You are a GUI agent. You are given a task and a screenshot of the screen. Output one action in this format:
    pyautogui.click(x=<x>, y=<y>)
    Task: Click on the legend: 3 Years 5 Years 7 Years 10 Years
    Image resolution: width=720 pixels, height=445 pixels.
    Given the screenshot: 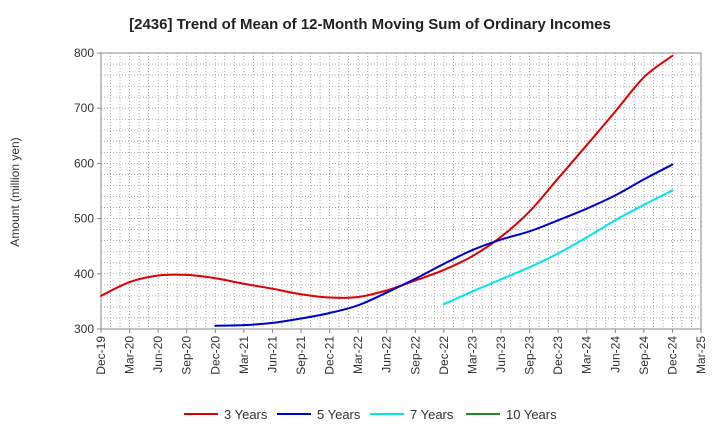 What is the action you would take?
    pyautogui.click(x=370, y=414)
    